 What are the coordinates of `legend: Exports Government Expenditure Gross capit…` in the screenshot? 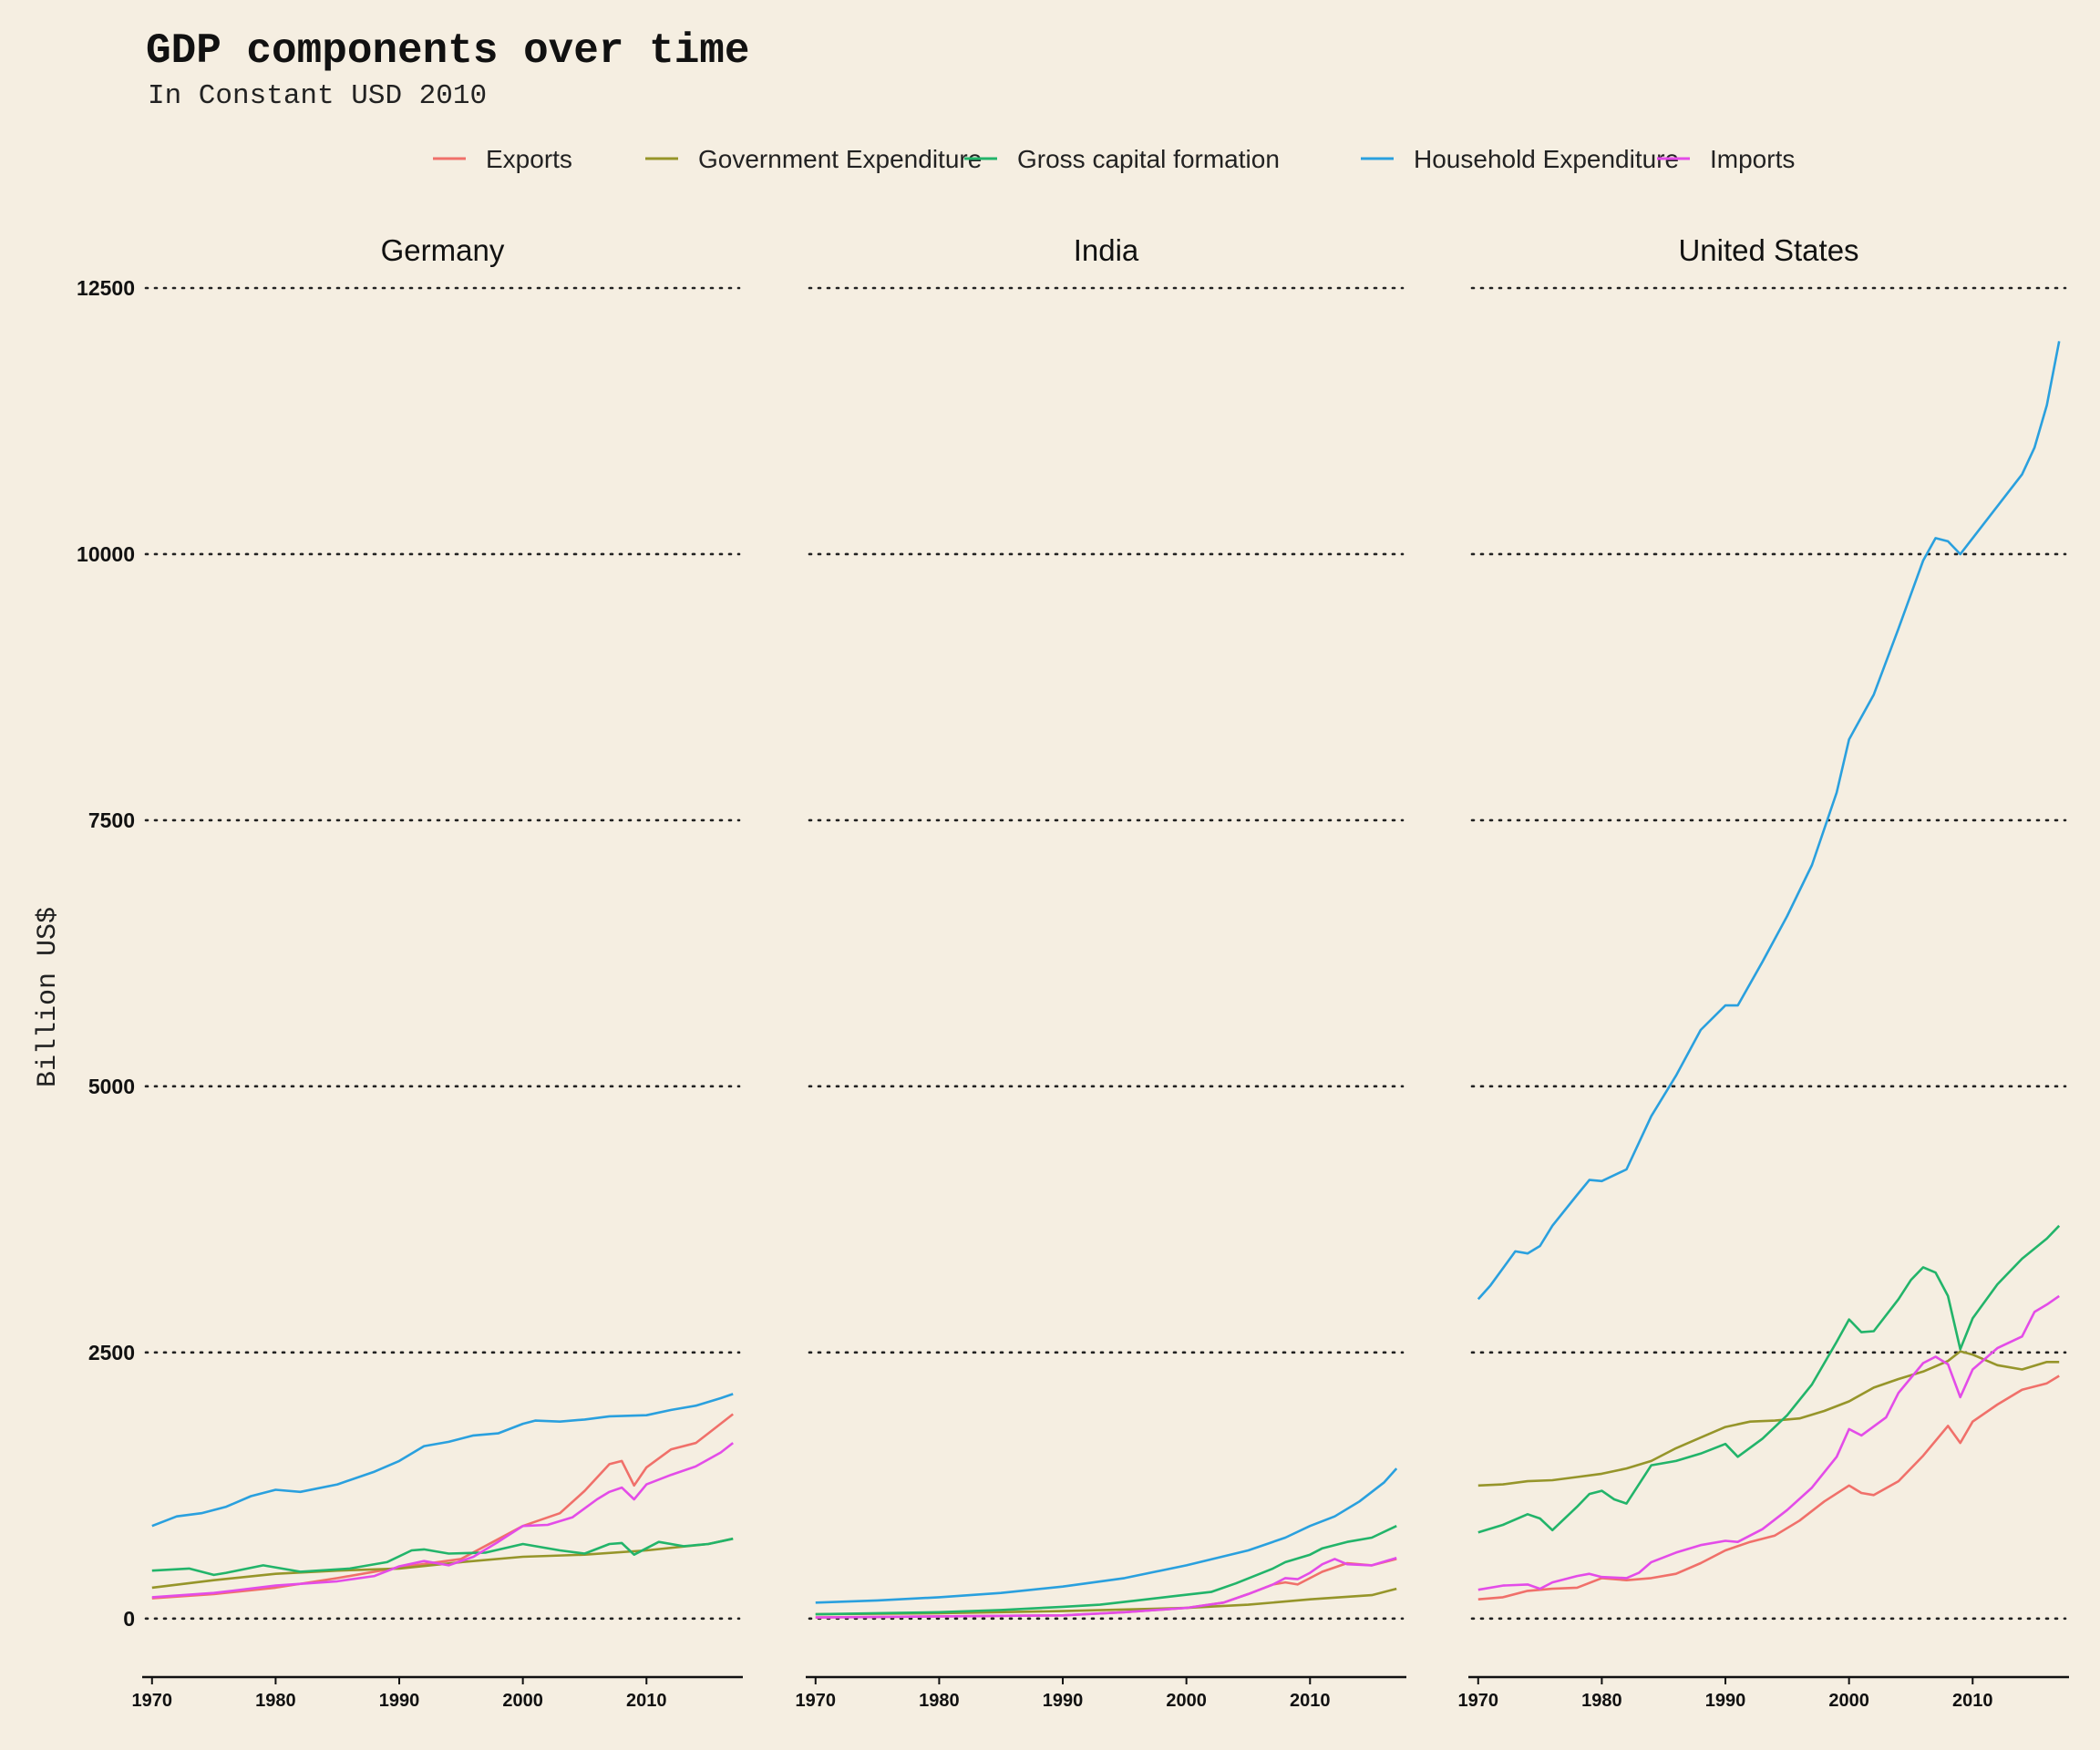 It's located at (1114, 159).